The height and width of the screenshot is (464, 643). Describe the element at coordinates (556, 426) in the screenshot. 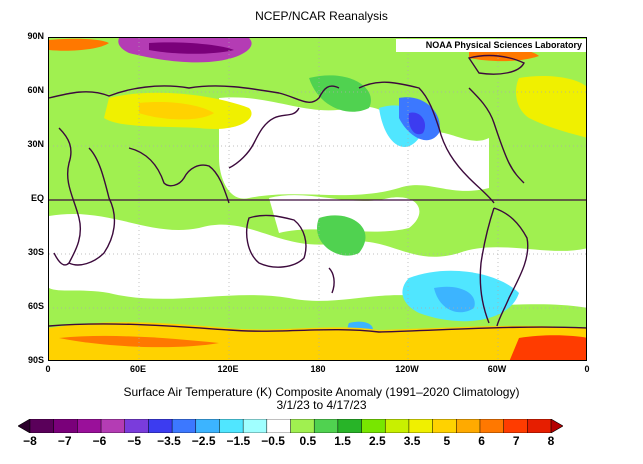

I see `colorbar-right-arrow` at that location.